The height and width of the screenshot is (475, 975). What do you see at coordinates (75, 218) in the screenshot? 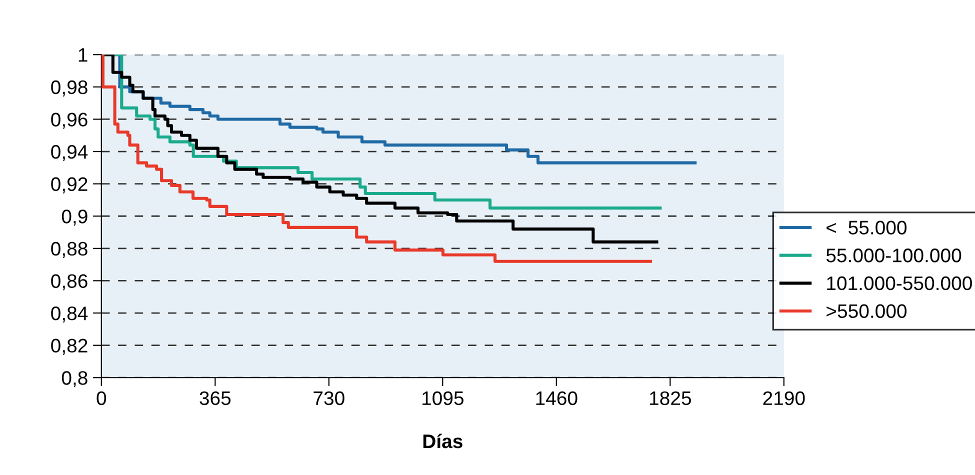
I see `y-tick-label: 0,9` at bounding box center [75, 218].